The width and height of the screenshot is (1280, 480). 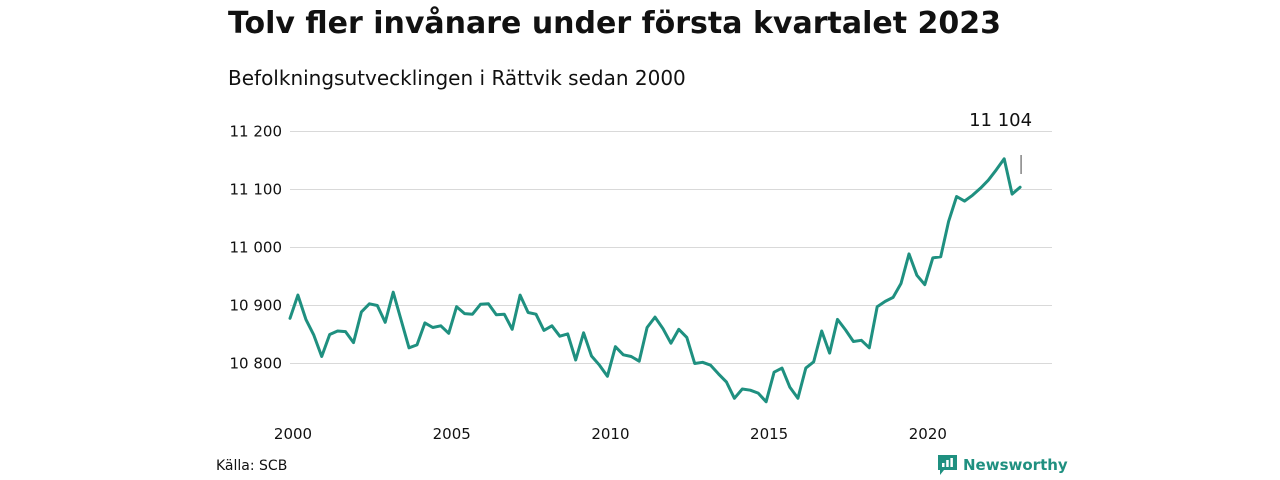 I want to click on x-axis-ticks: 2000 2005 2010 2015 2020, so click(x=610, y=434).